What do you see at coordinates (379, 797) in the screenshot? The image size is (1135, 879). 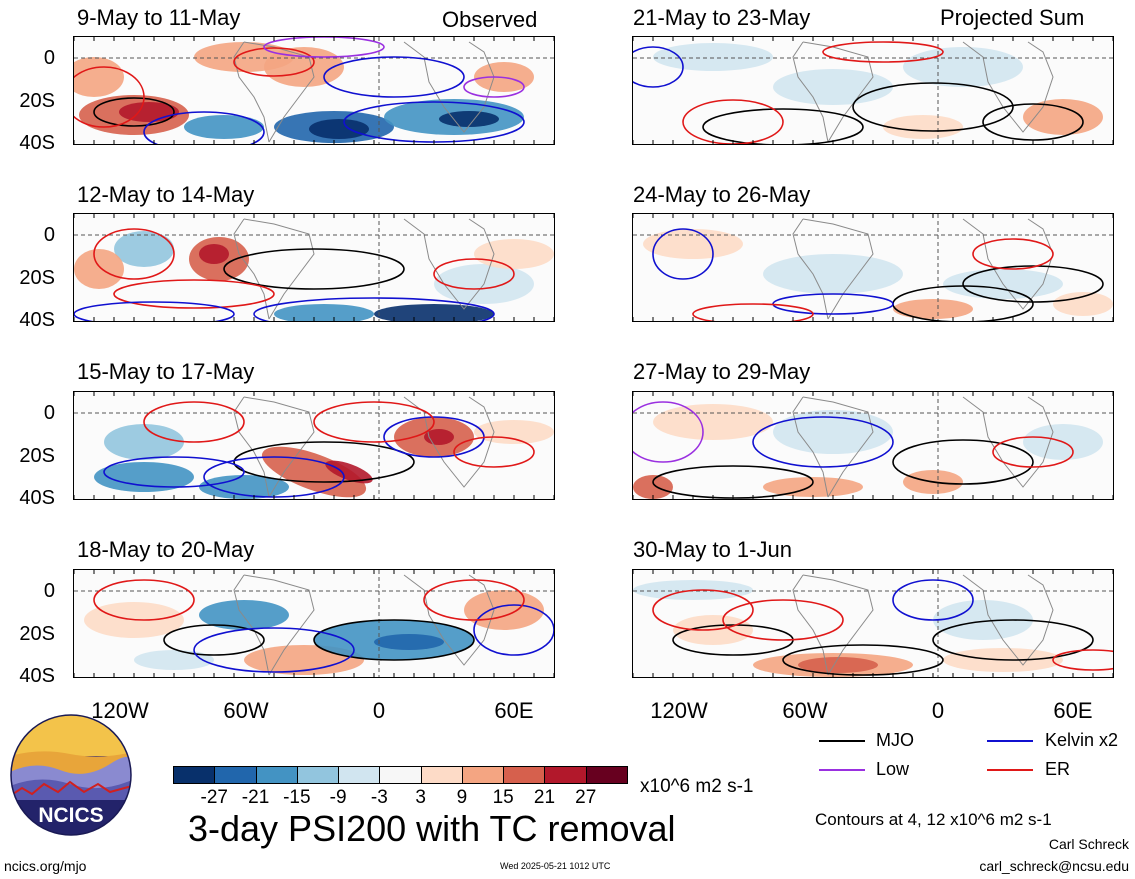 I see `colorbar-tick-label: -3` at bounding box center [379, 797].